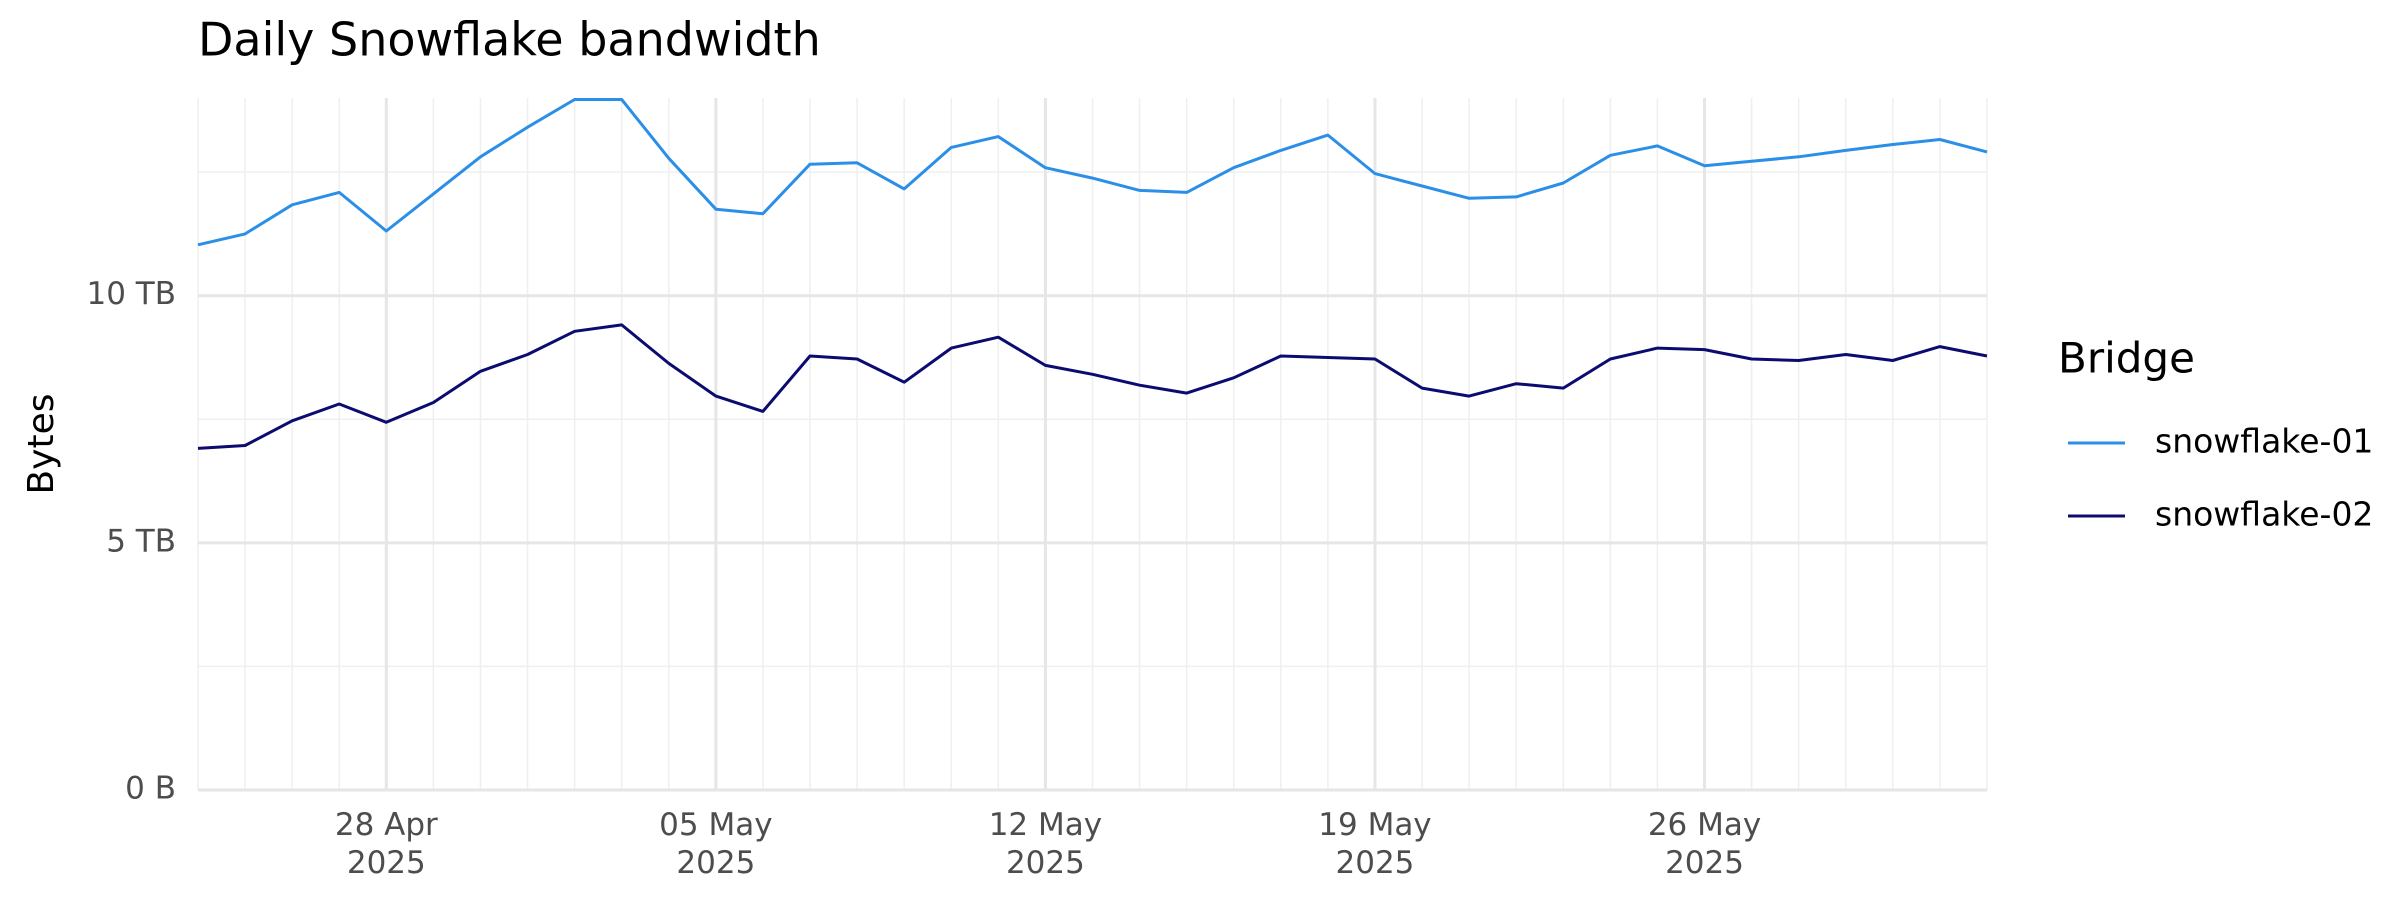 This screenshot has width=2400, height=900. What do you see at coordinates (41, 443) in the screenshot?
I see `y-axis-label: Bytes` at bounding box center [41, 443].